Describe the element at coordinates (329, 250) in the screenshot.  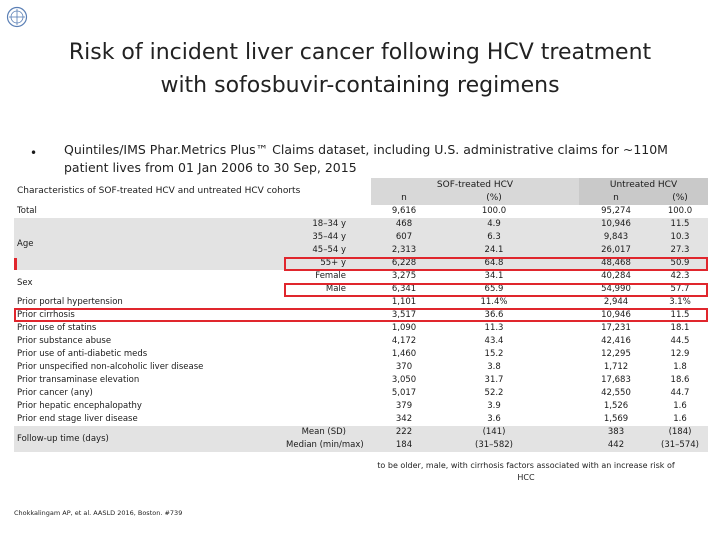
I see `row-sublabel: 45–54 y` at that location.